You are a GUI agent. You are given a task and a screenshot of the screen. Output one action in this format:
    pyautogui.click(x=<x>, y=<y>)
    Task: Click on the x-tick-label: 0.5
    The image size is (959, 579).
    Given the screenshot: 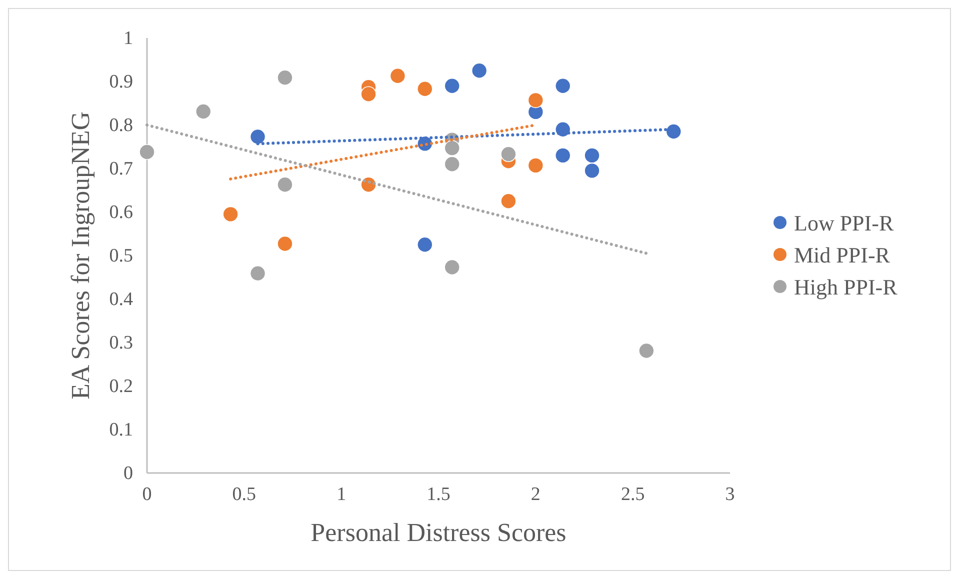 What is the action you would take?
    pyautogui.click(x=244, y=494)
    